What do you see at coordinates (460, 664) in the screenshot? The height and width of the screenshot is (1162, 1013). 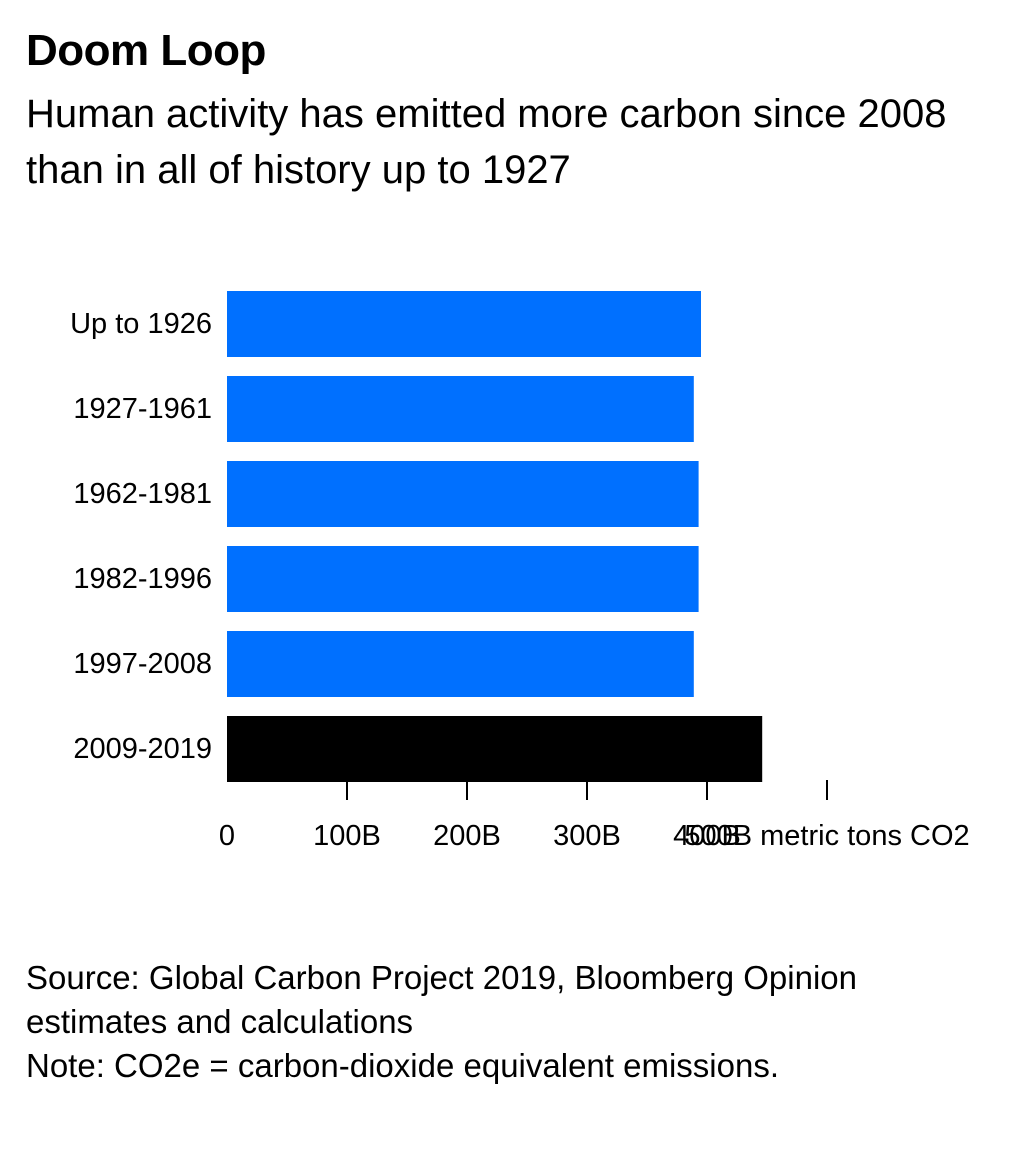 I see `bar-1997-2008` at bounding box center [460, 664].